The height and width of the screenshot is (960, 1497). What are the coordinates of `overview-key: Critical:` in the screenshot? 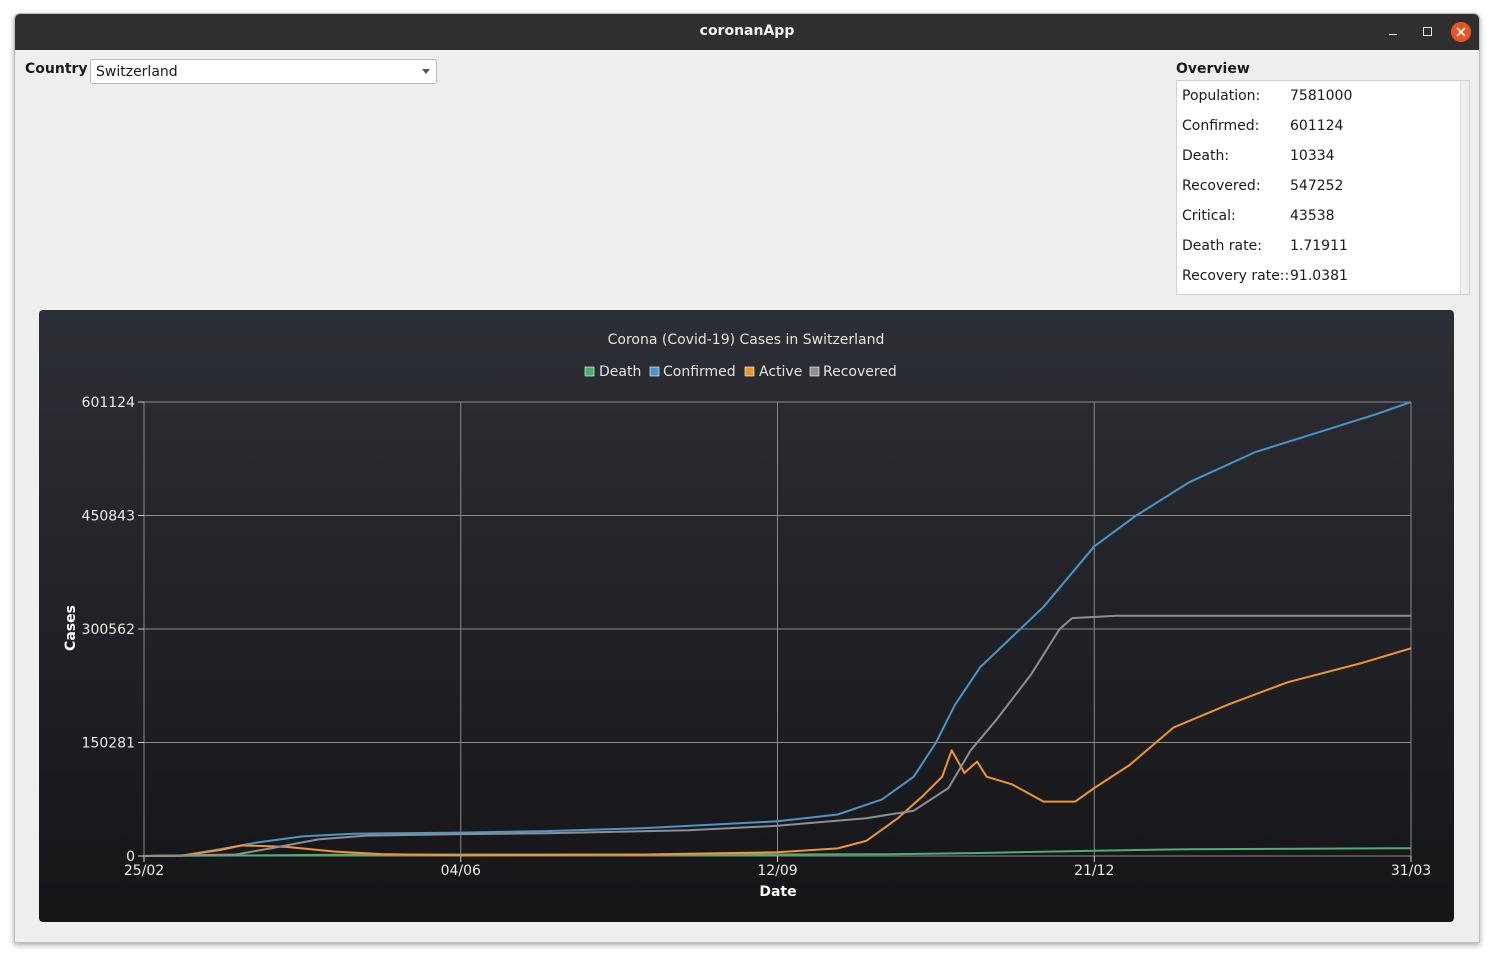 It's located at (1209, 216).